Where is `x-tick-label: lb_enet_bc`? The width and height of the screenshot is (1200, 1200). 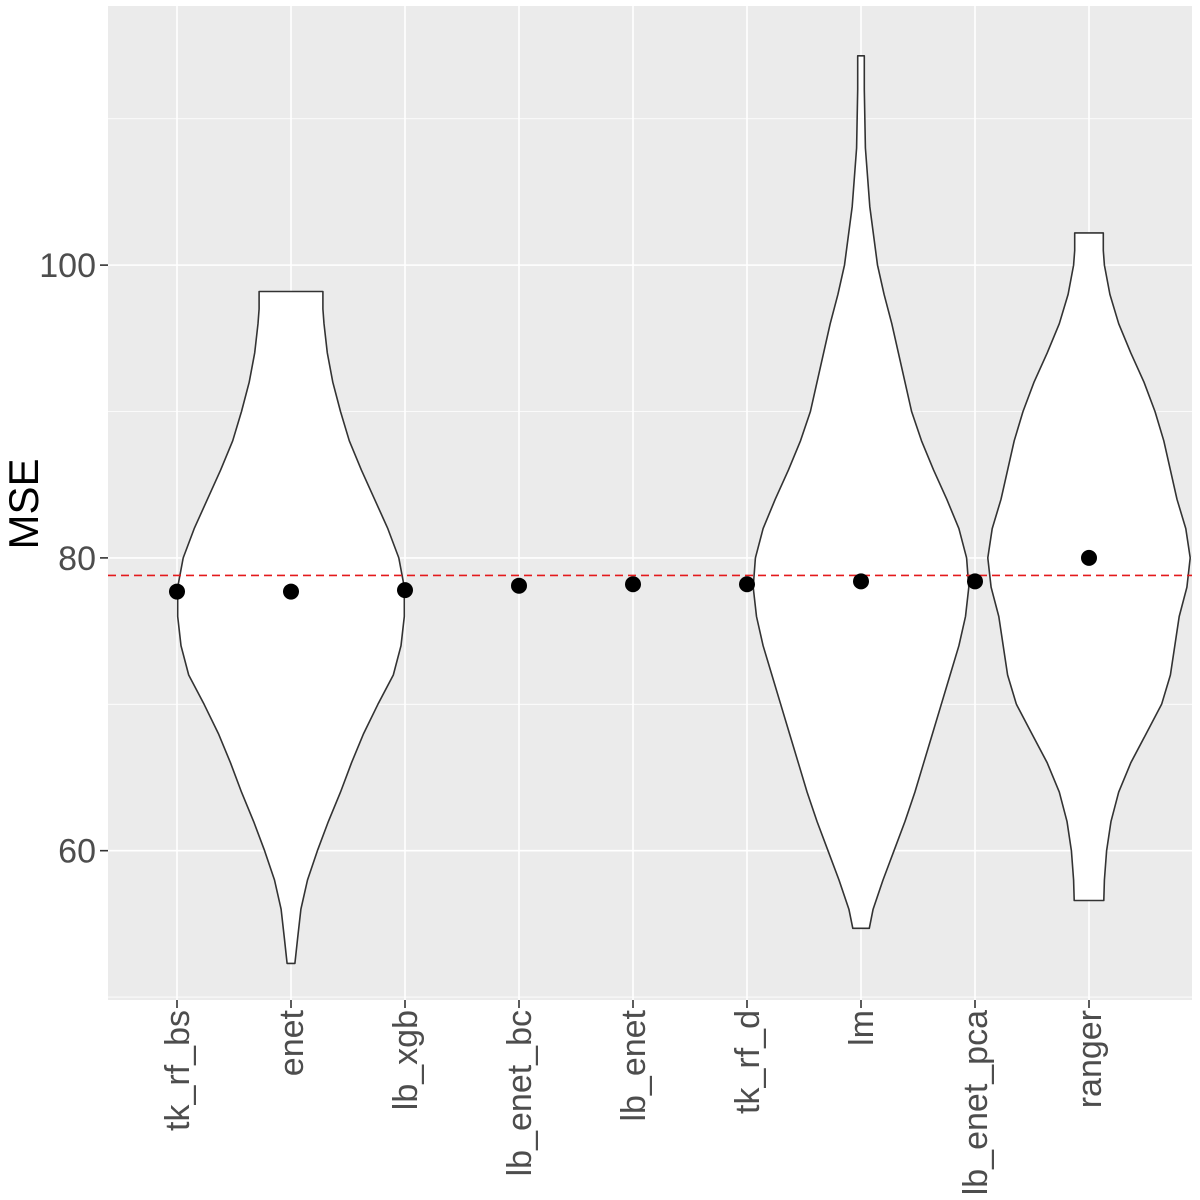
x-tick-label: lb_enet_bc is located at coordinates (520, 1093).